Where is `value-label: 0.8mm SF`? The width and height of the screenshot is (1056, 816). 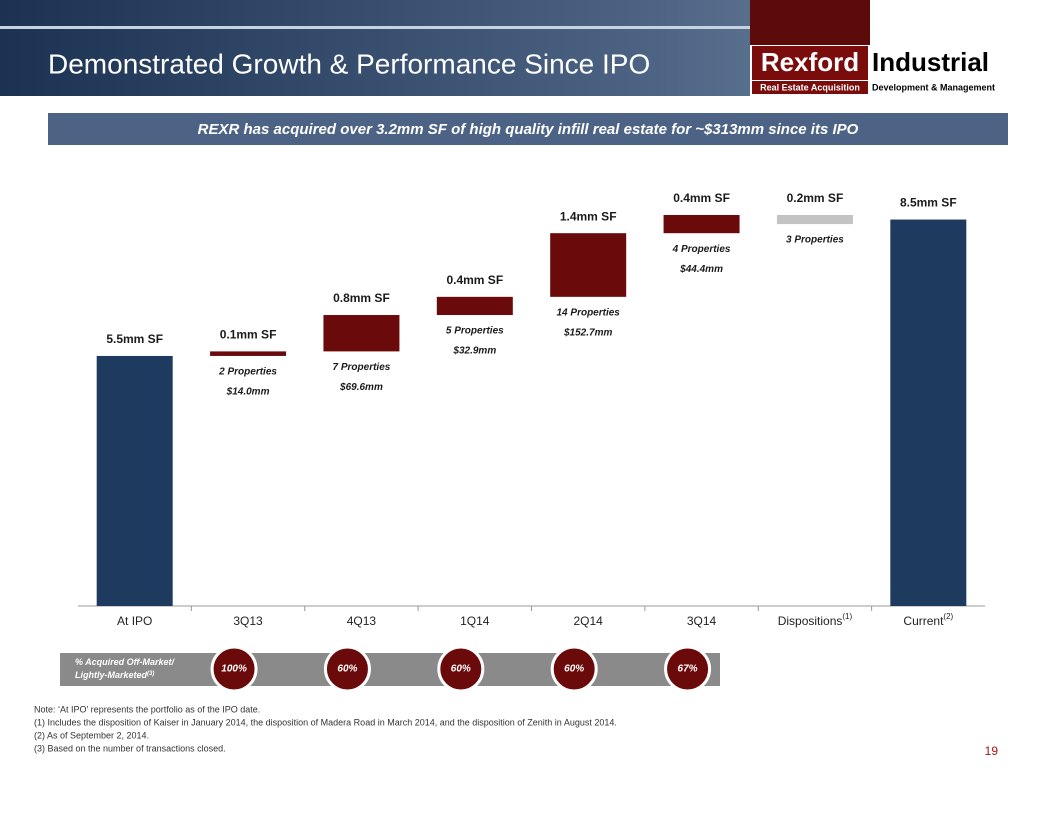 value-label: 0.8mm SF is located at coordinates (361, 298).